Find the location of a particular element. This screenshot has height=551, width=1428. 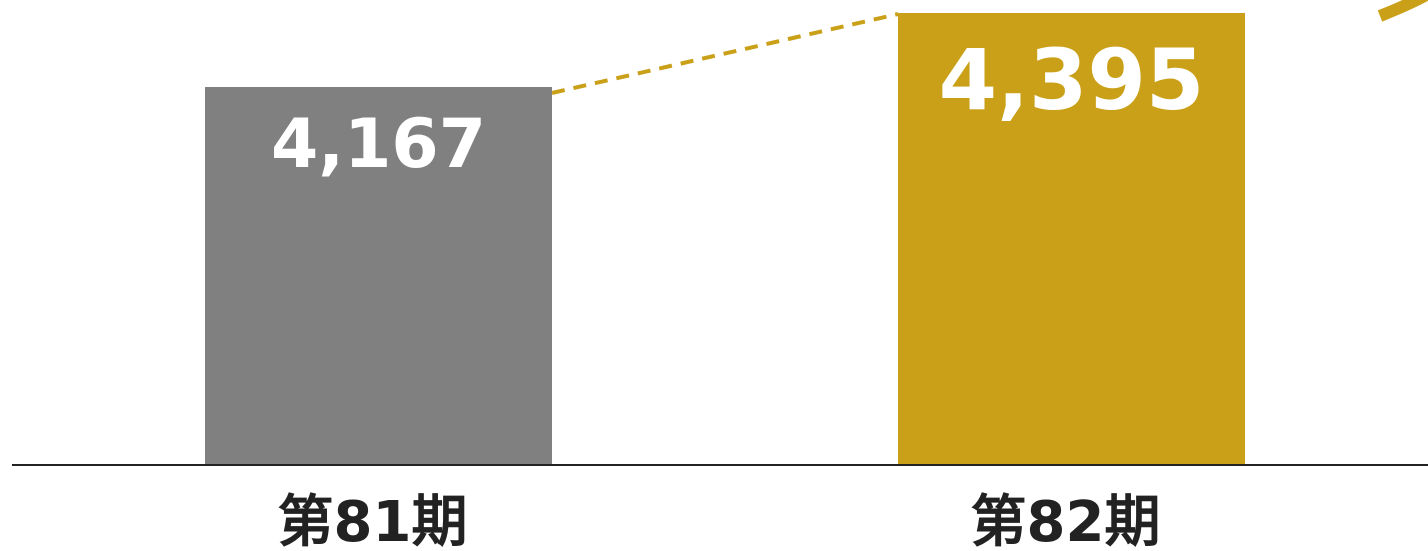

bar-value-label-2: 4,395 is located at coordinates (1072, 80).